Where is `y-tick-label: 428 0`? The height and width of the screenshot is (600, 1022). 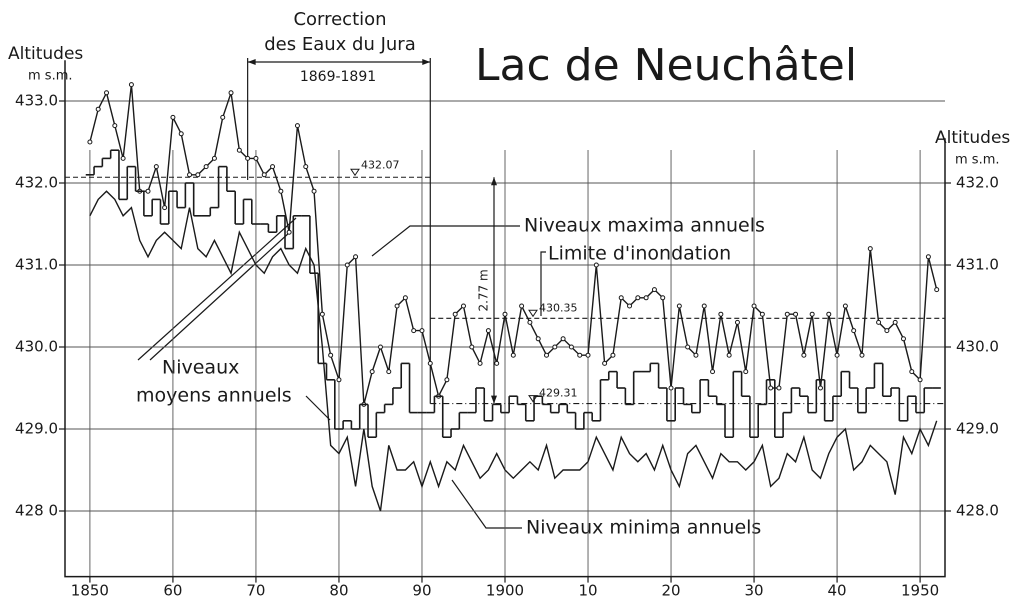
y-tick-label: 428 0 is located at coordinates (36, 511).